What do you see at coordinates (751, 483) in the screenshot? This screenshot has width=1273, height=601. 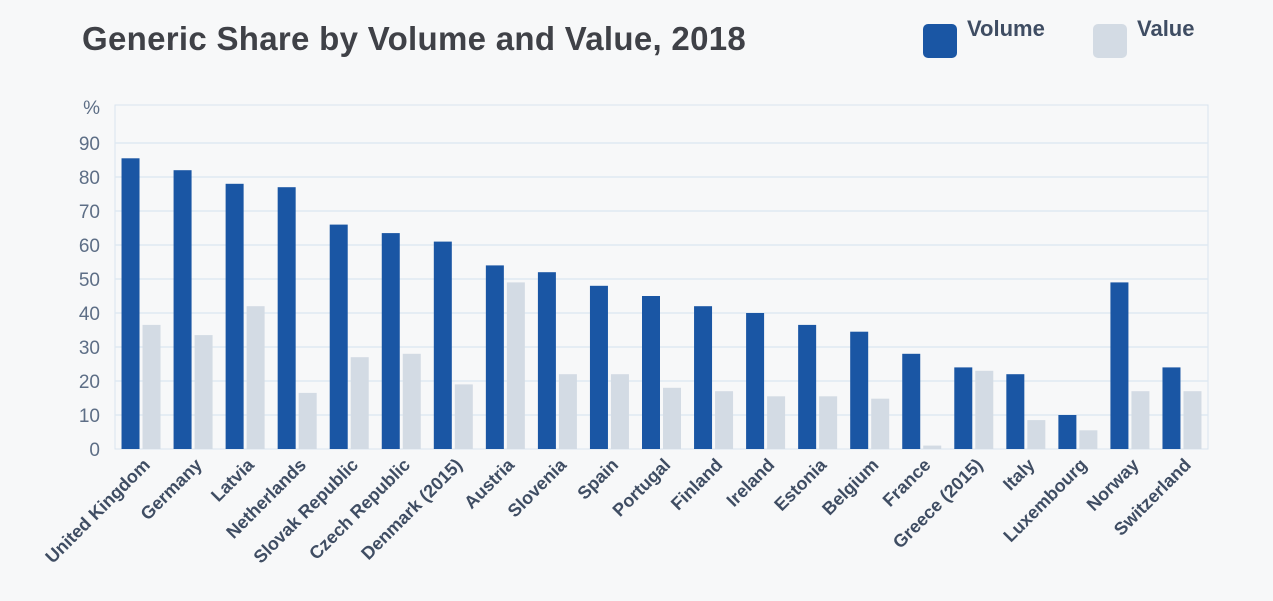 I see `x-tick-label: Ireland` at bounding box center [751, 483].